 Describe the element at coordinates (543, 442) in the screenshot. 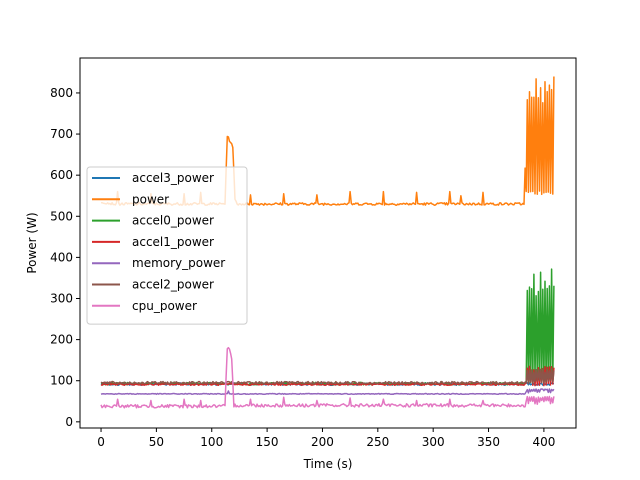

I see `x-tick-label: 400` at that location.